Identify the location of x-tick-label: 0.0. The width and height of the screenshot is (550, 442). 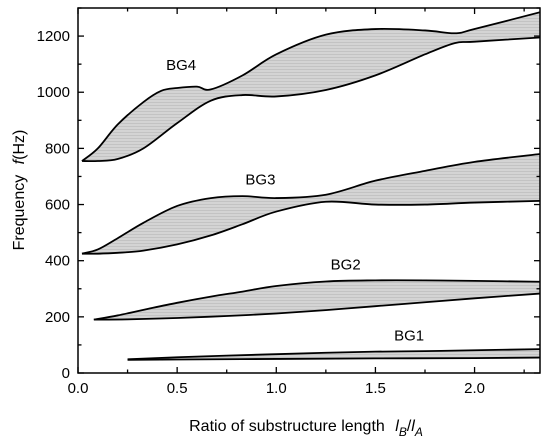
(78, 388).